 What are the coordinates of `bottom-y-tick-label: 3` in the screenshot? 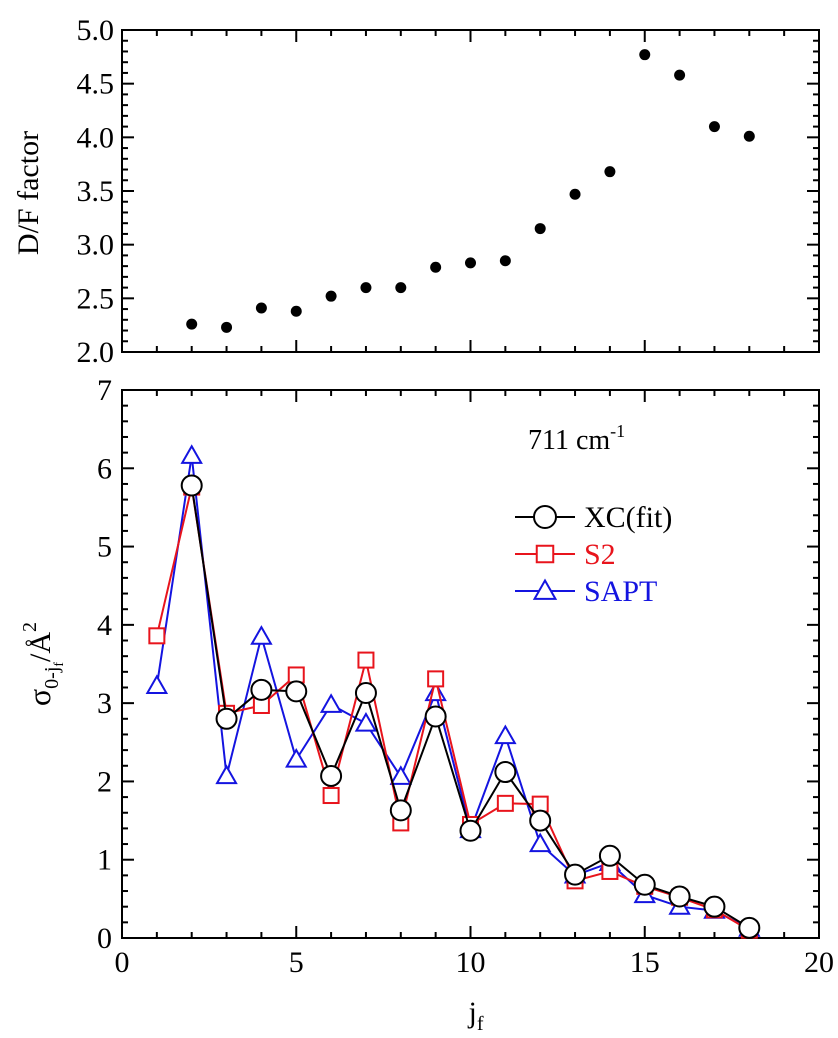 It's located at (104, 703).